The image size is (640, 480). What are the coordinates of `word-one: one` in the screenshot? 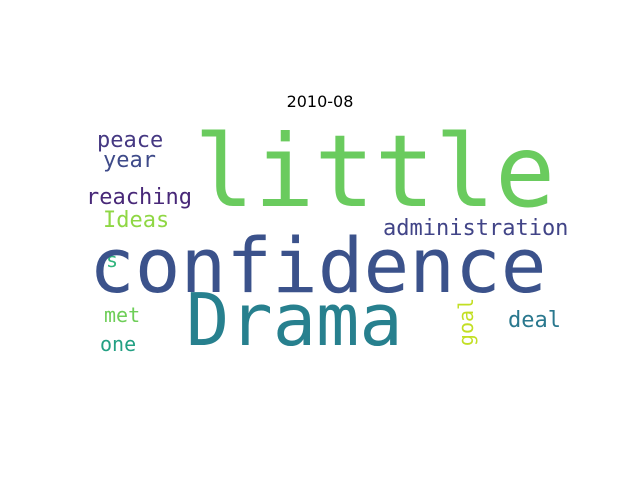 It's located at (118, 344).